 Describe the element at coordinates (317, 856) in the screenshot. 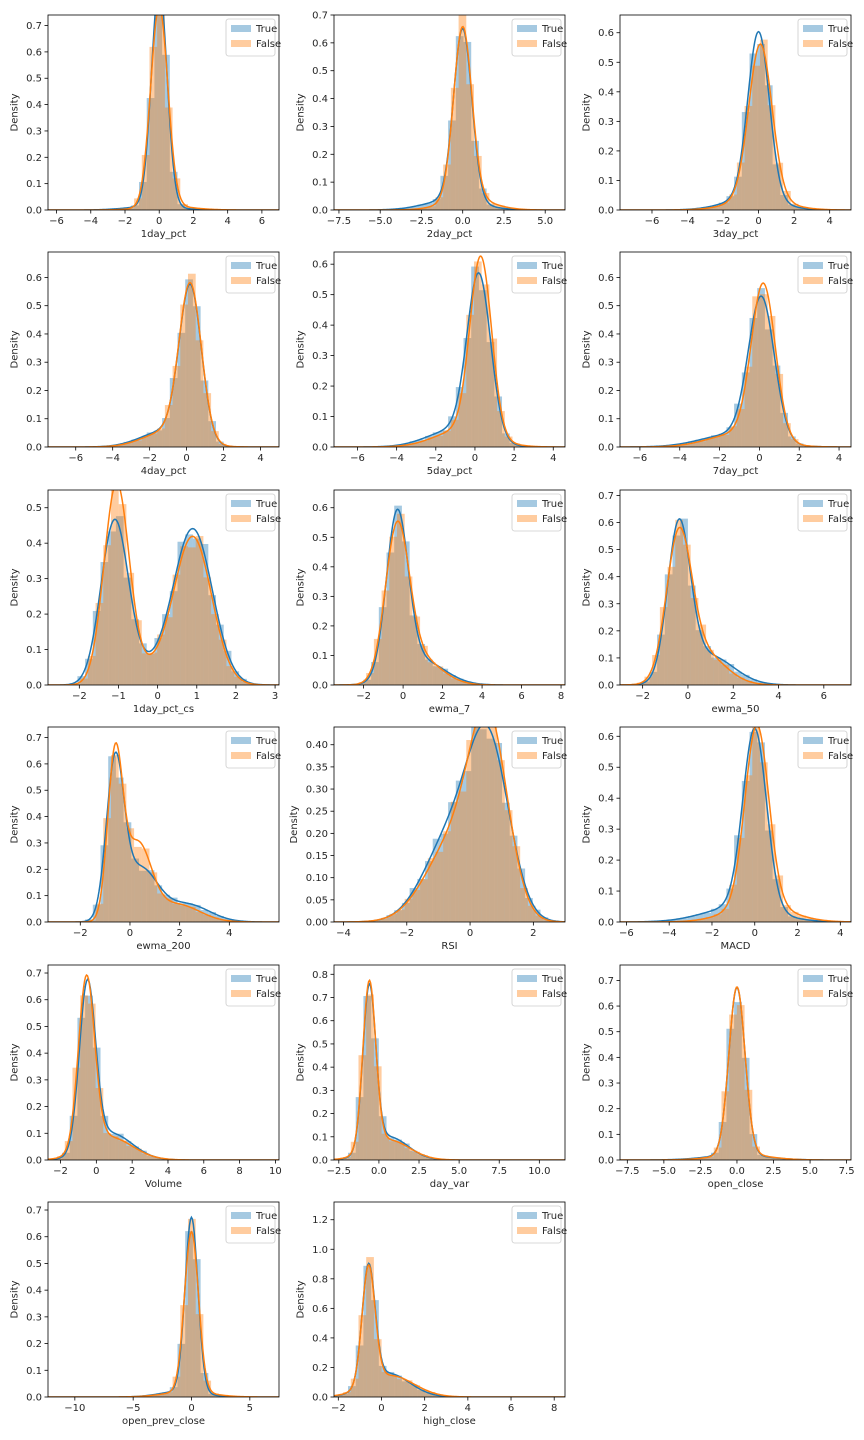

I see `y-tick-label: 0.15` at that location.